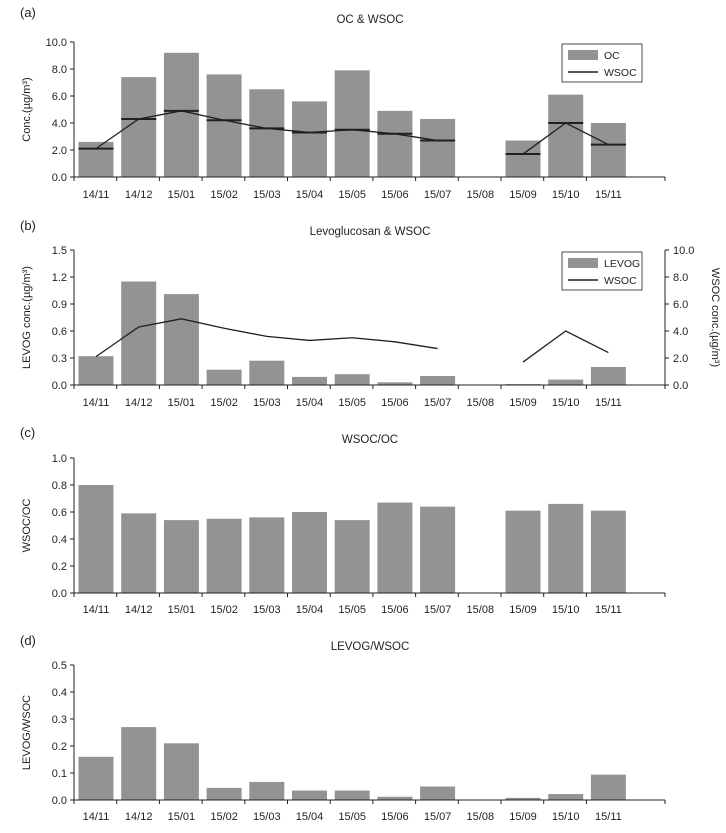 This screenshot has height=833, width=726. Describe the element at coordinates (59, 278) in the screenshot. I see `y-tick-label: 1.2` at that location.